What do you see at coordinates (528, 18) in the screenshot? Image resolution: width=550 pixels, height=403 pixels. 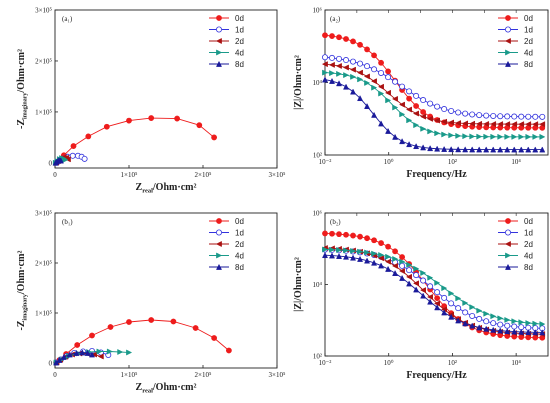 I see `legend-label-0d: 0d` at bounding box center [528, 18].